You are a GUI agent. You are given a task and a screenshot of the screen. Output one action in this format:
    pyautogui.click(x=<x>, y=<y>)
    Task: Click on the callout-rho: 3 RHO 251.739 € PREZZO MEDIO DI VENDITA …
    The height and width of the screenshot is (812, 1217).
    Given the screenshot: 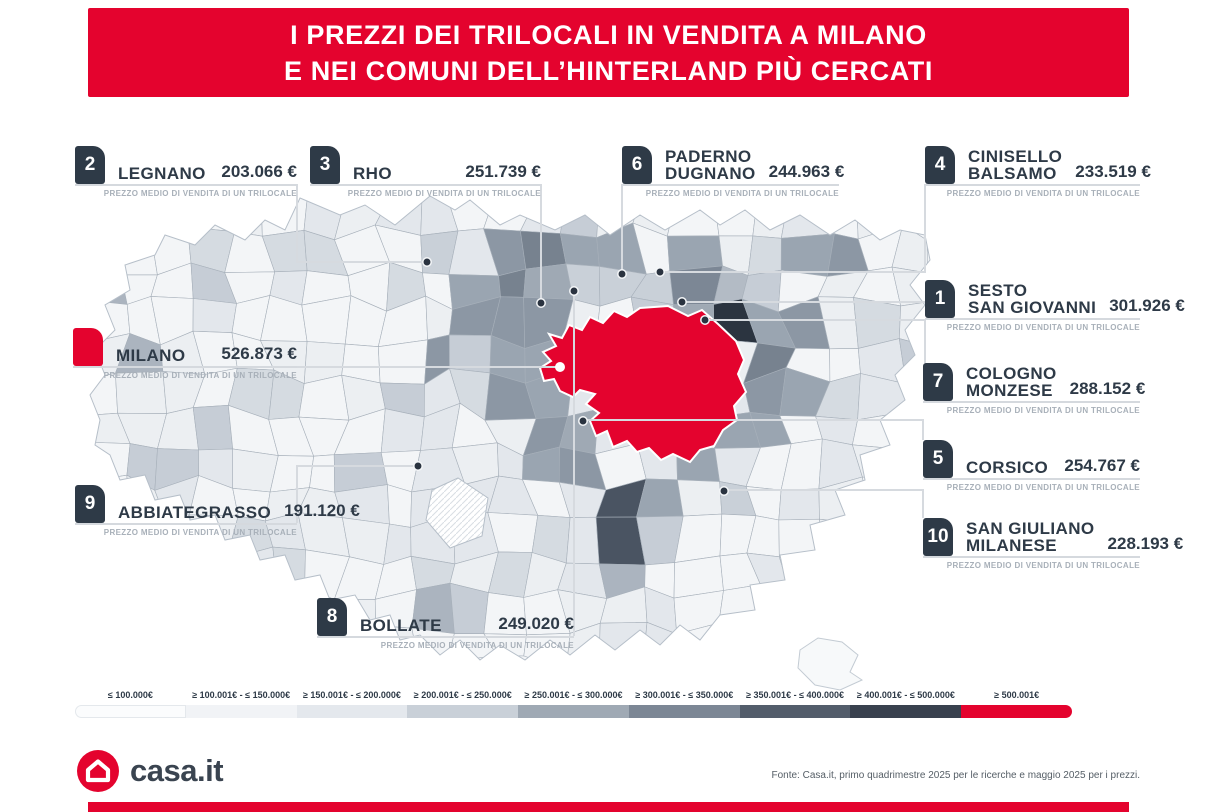 What is the action you would take?
    pyautogui.click(x=425, y=172)
    